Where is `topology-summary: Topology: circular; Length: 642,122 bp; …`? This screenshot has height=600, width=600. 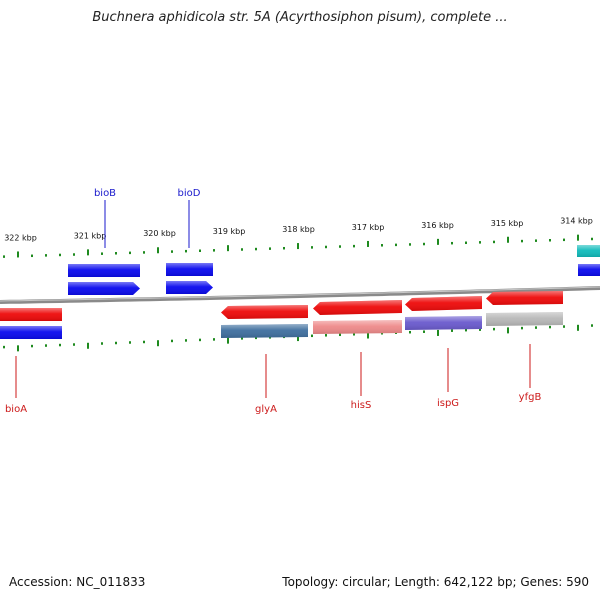 topology-summary: Topology: circular; Length: 642,122 bp; … is located at coordinates (435, 582).